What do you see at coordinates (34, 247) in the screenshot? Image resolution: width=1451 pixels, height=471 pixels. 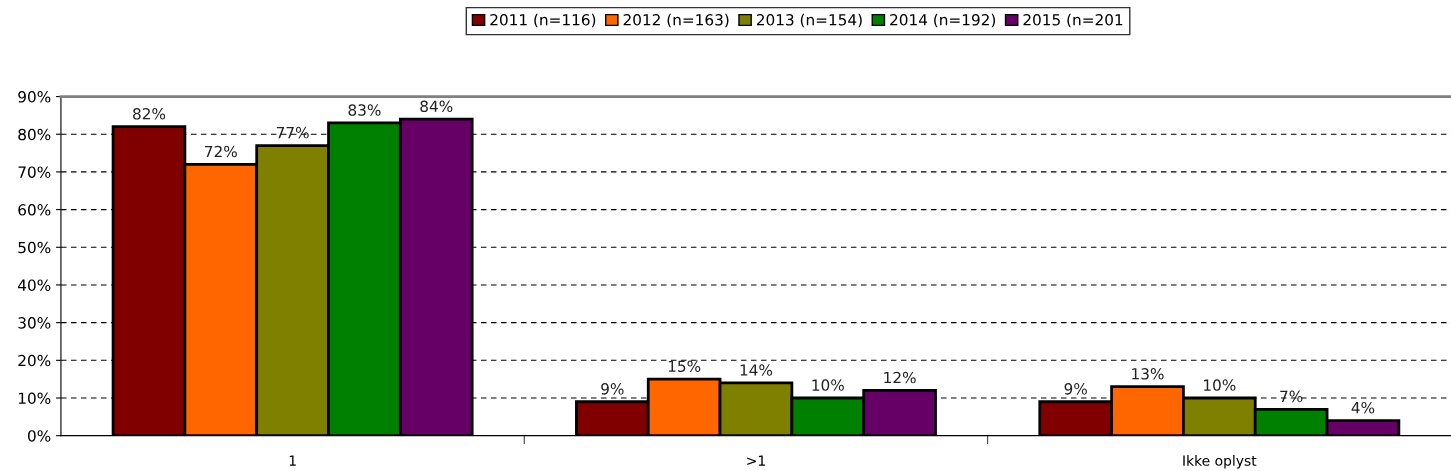 I see `y-tick-label: 50%` at bounding box center [34, 247].